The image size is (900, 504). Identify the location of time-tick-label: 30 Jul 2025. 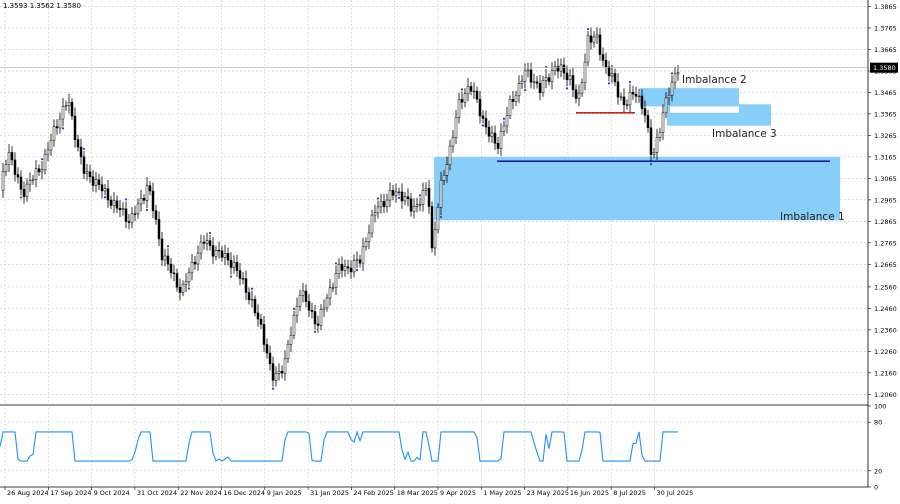
(675, 493).